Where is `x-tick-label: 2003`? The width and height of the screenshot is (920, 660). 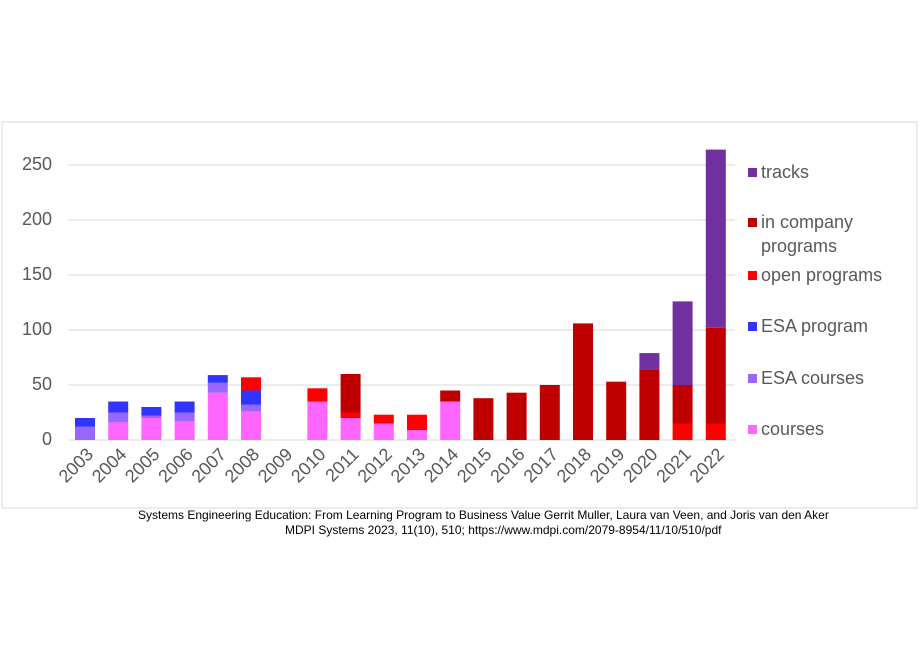
x-tick-label: 2003 is located at coordinates (76, 465).